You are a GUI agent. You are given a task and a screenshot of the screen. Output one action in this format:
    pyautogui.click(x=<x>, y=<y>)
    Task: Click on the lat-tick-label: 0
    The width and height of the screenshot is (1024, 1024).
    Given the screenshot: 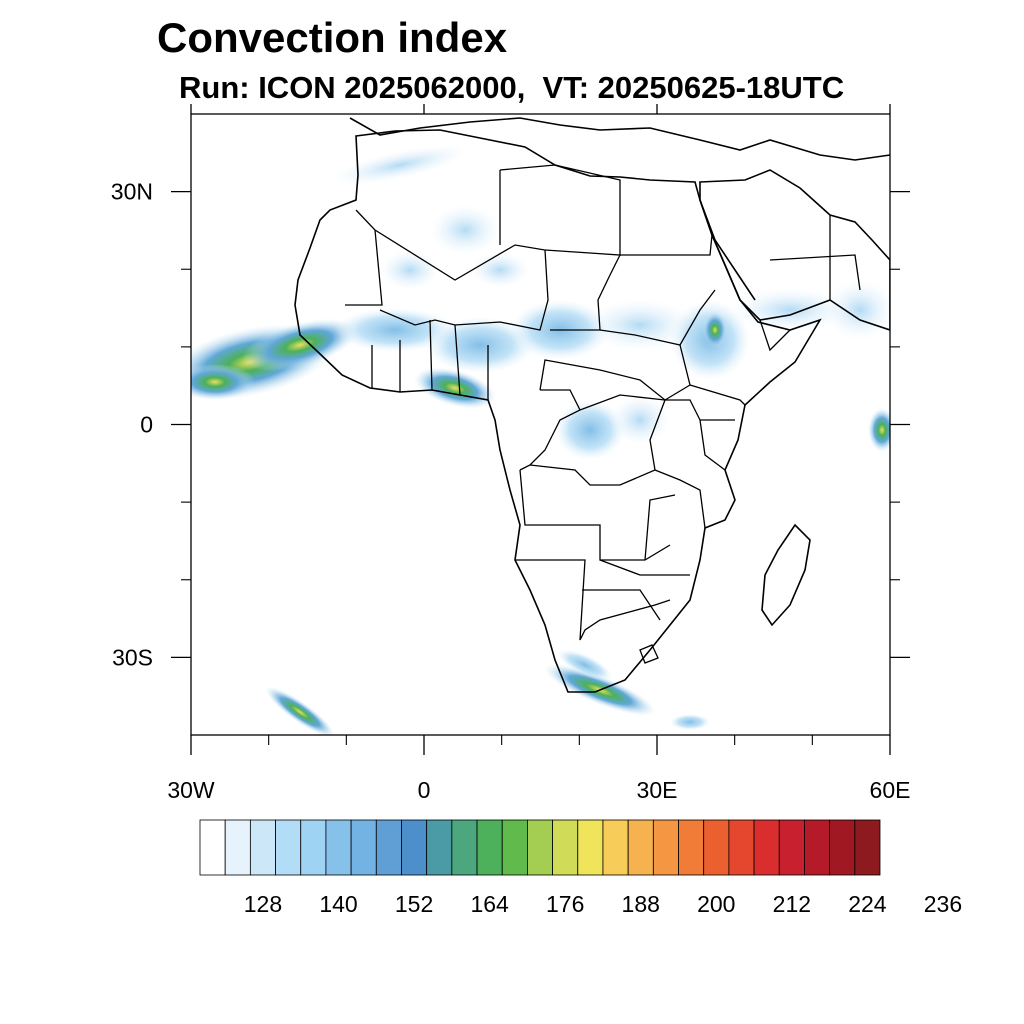 What is the action you would take?
    pyautogui.click(x=146, y=425)
    